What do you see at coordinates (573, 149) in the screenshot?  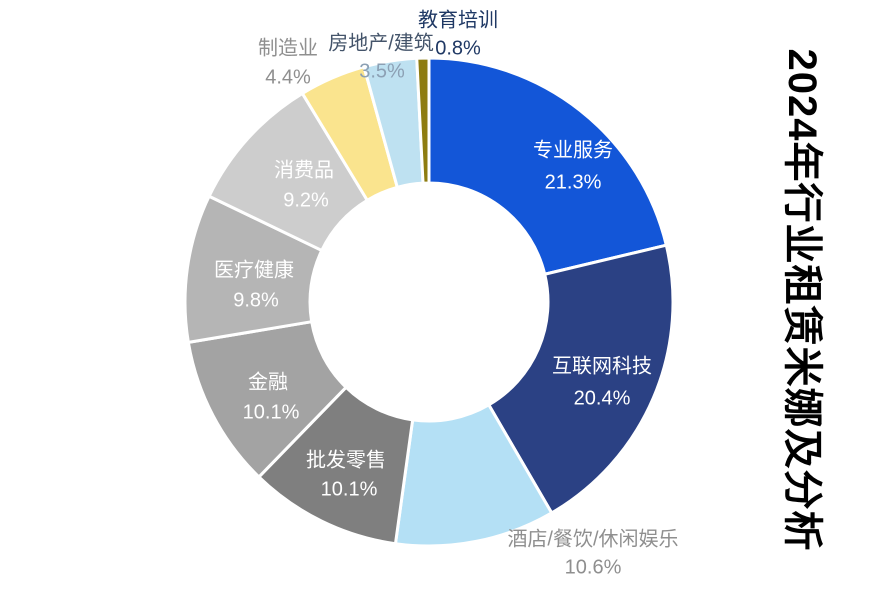 I see `slice-label-name-0: 专业服务` at bounding box center [573, 149].